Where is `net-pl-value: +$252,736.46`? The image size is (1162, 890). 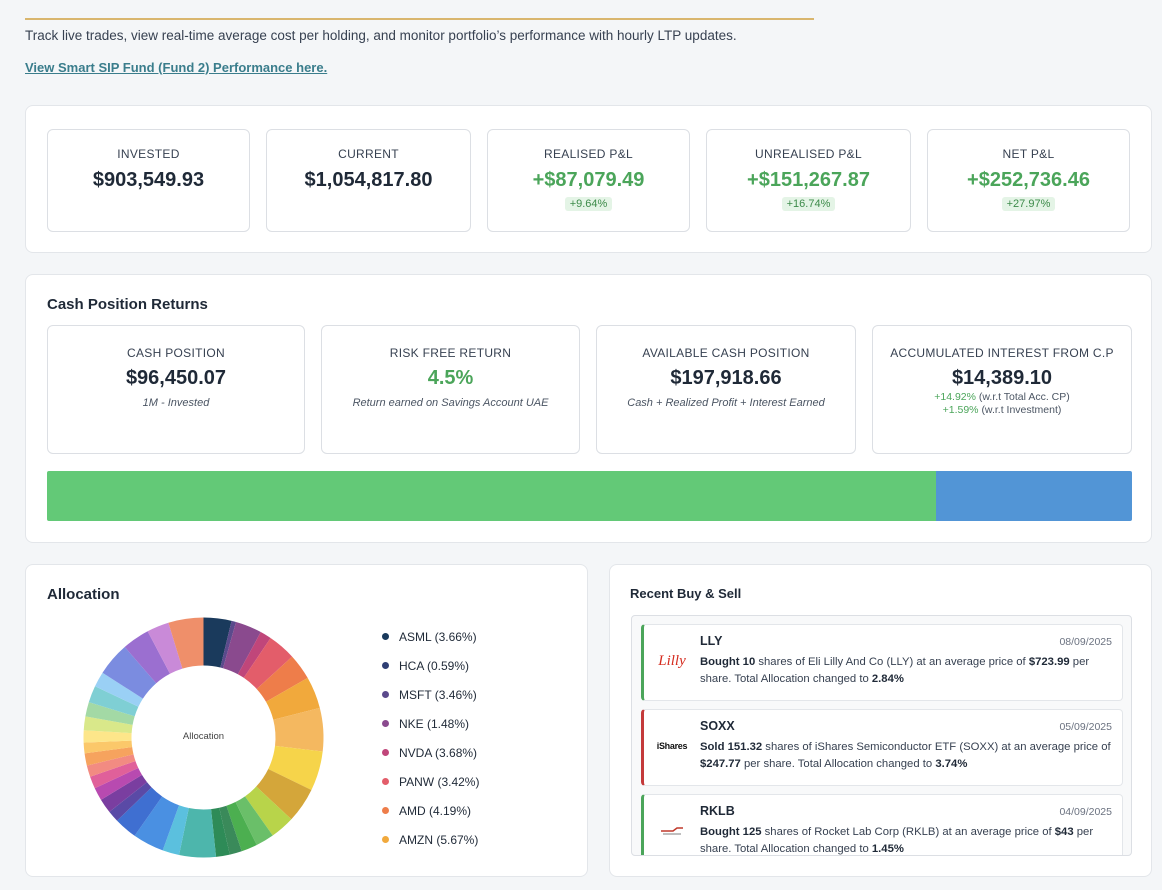 net-pl-value: +$252,736.46 is located at coordinates (1028, 180).